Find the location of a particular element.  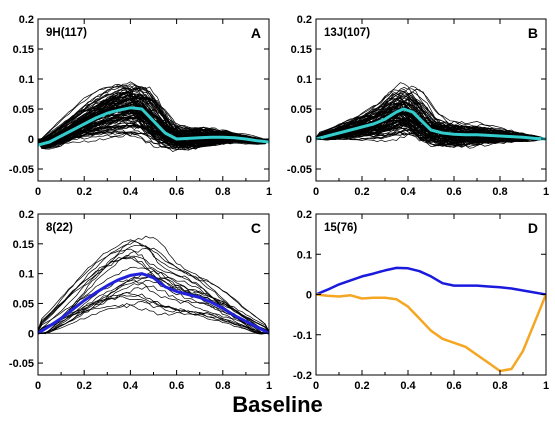

panel-letter: B is located at coordinates (533, 33).